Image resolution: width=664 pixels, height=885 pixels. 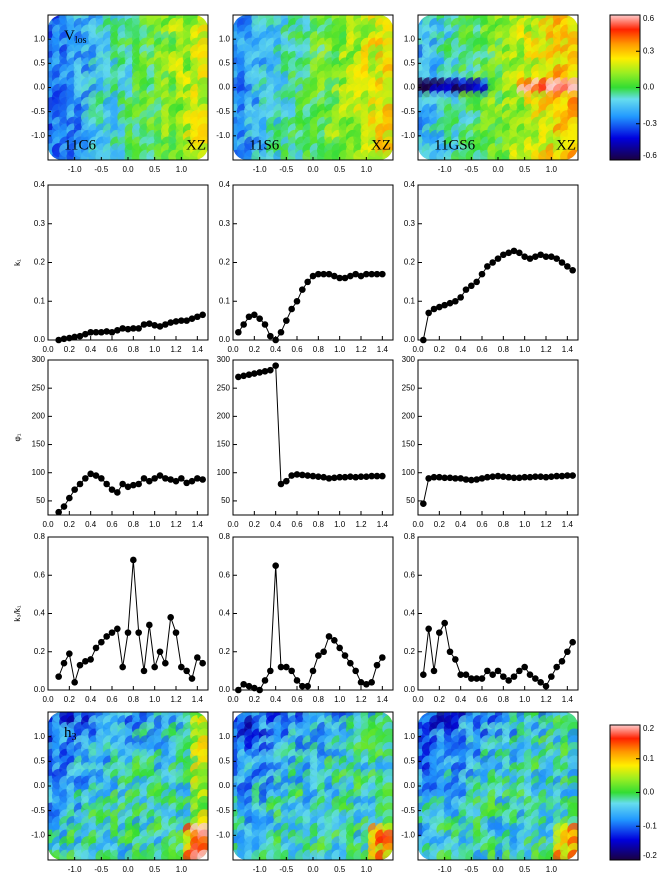 I want to click on map-label: Vlos, so click(x=75, y=37).